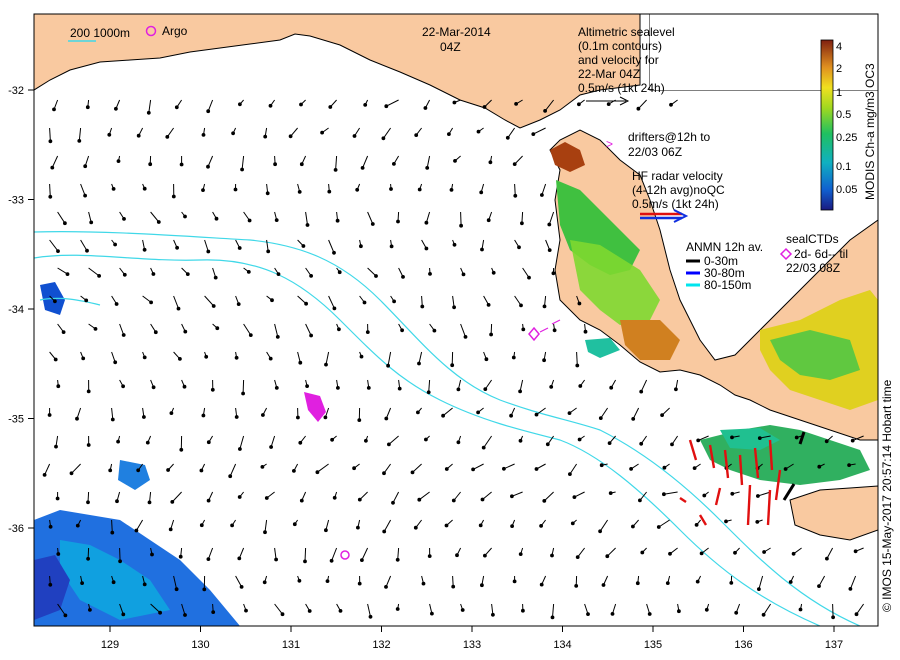 The width and height of the screenshot is (900, 660). I want to click on x-axis: 129 130 131 132 133 134 135 136 137, so click(472, 638).